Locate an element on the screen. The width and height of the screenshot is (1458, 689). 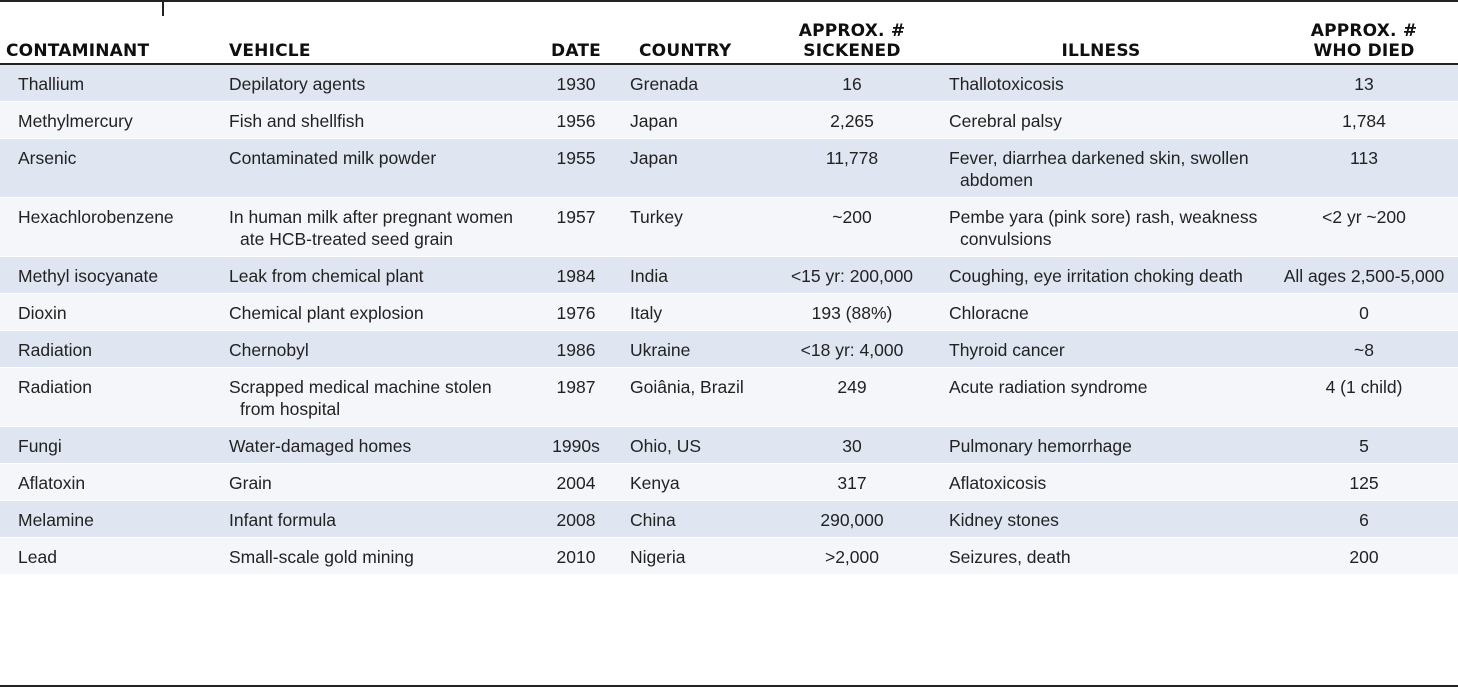
cell-vehicle-text: Grain is located at coordinates (250, 483).